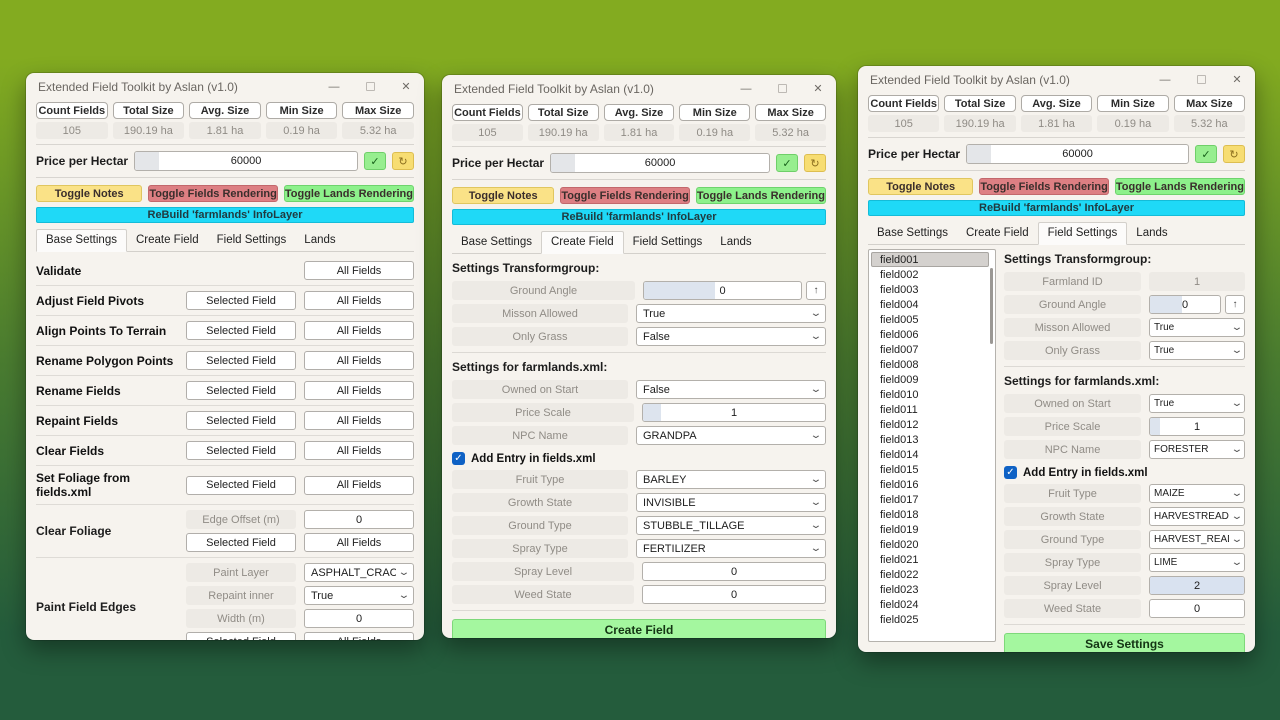  What do you see at coordinates (225, 215) in the screenshot?
I see `rebuild-farmlands-button: ReBuild 'farmlands' InfoLayer` at bounding box center [225, 215].